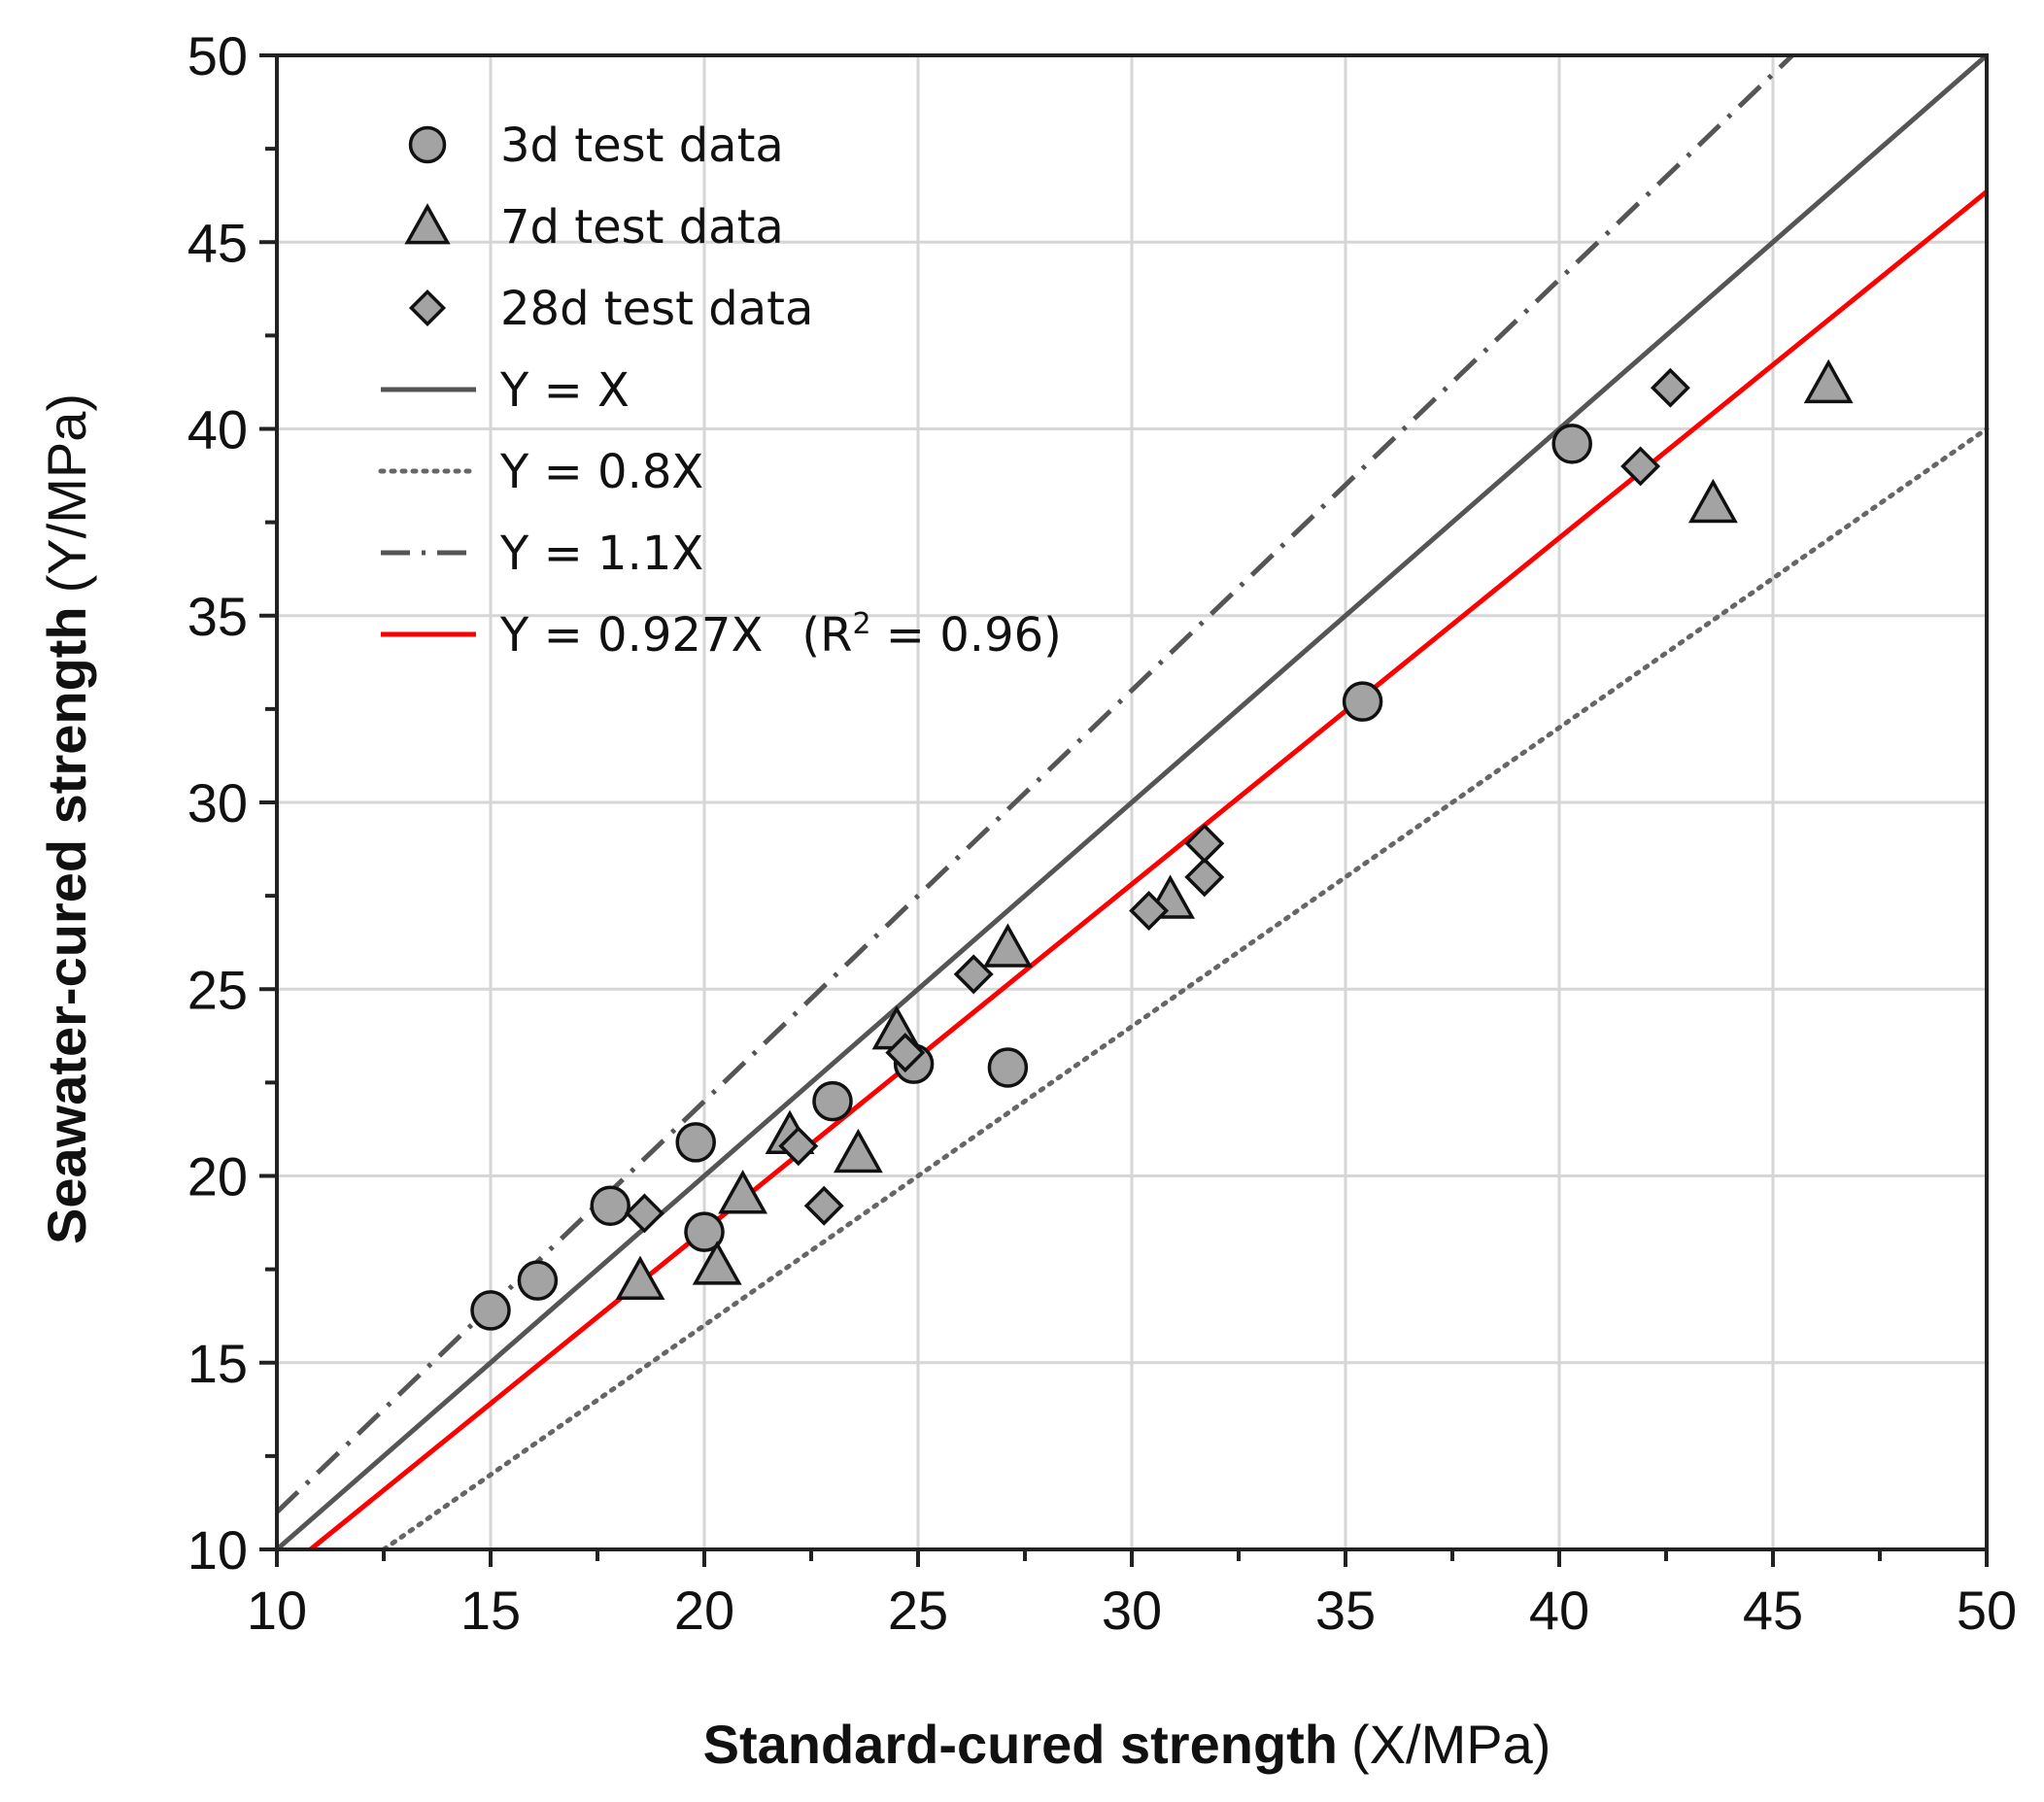  I want to click on legend-entry: Y = 1.1X, so click(542, 554).